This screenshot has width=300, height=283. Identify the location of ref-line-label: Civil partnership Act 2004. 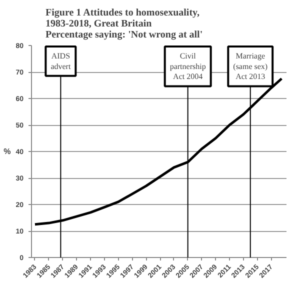
(188, 67).